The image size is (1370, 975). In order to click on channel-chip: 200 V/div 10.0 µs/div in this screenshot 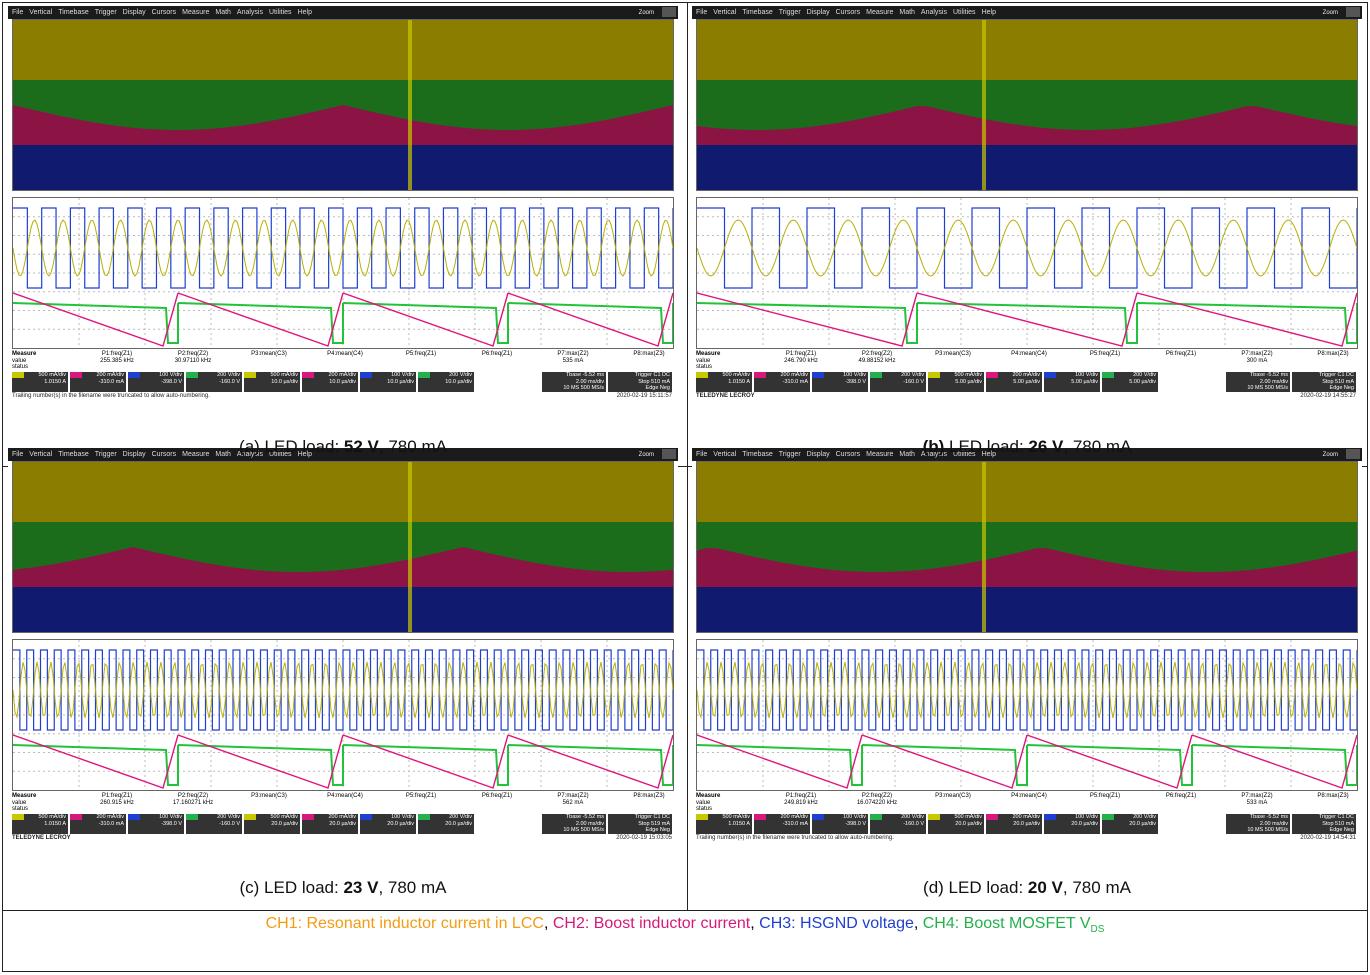, I will do `click(446, 382)`.